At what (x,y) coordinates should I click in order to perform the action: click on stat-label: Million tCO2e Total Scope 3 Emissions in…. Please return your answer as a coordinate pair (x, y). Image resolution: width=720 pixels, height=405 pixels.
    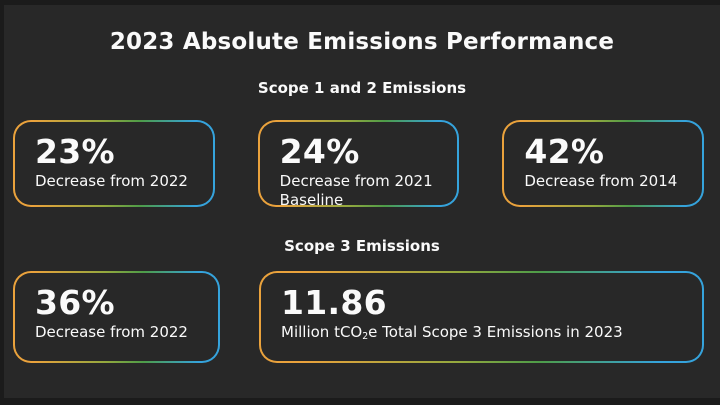
    Looking at the image, I should click on (481, 333).